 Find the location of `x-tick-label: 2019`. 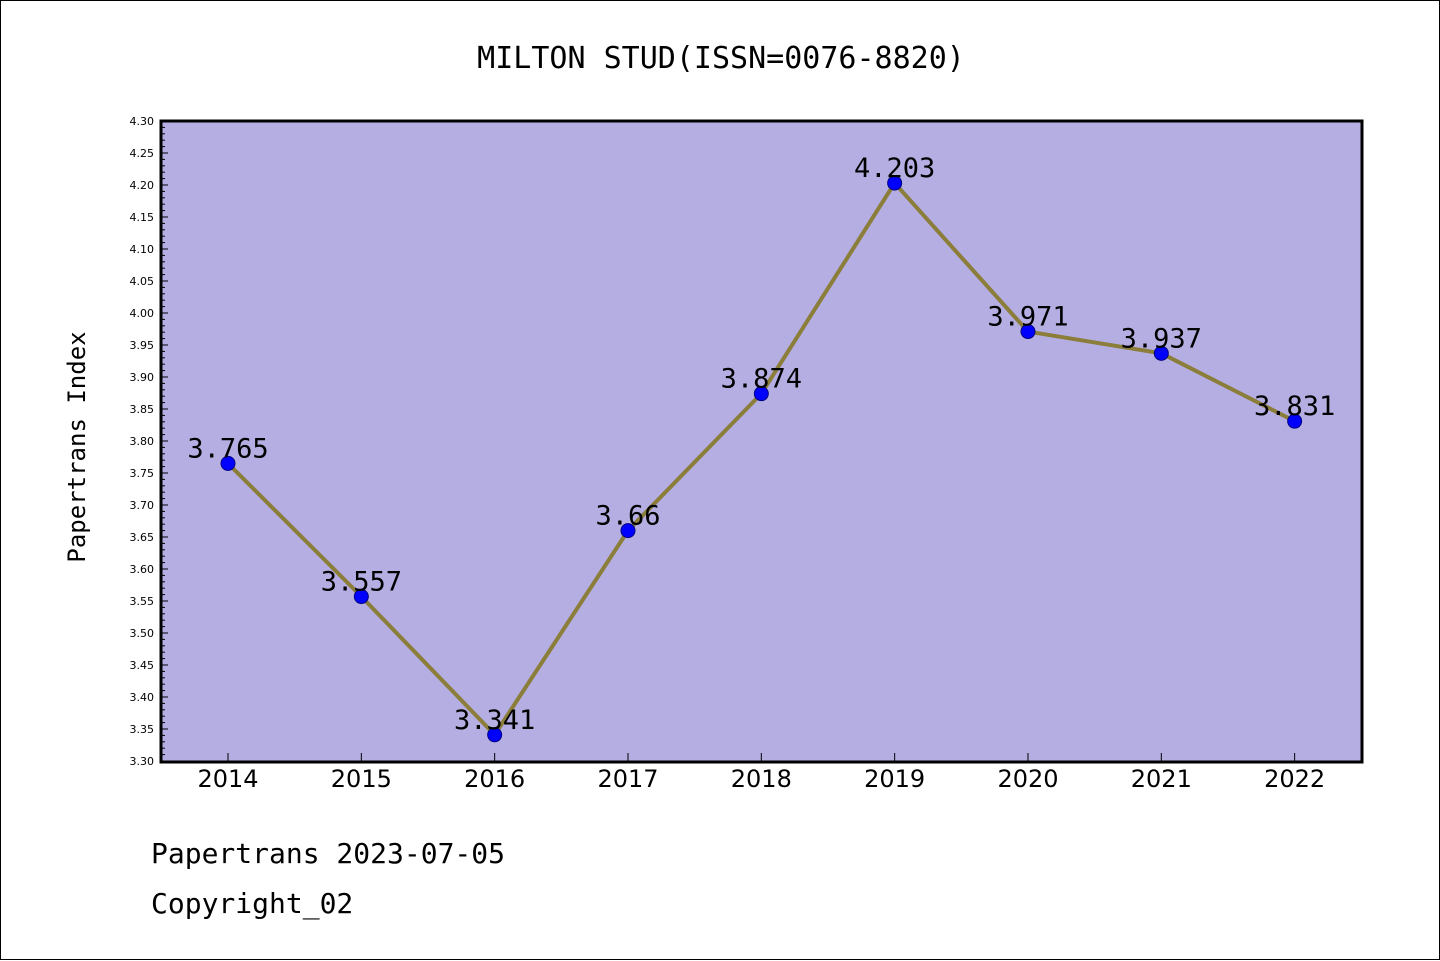

x-tick-label: 2019 is located at coordinates (894, 779).